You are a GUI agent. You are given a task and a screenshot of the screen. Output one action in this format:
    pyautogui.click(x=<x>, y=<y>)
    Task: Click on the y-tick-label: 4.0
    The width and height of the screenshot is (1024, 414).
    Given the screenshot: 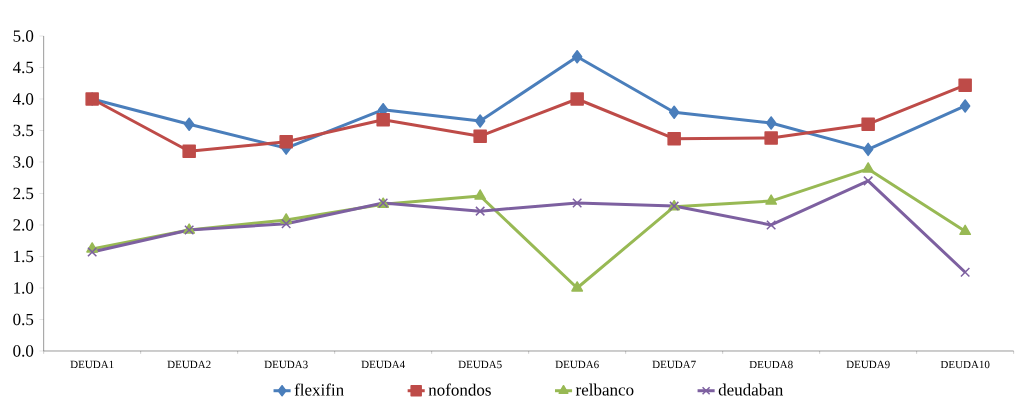 What is the action you would take?
    pyautogui.click(x=23, y=99)
    